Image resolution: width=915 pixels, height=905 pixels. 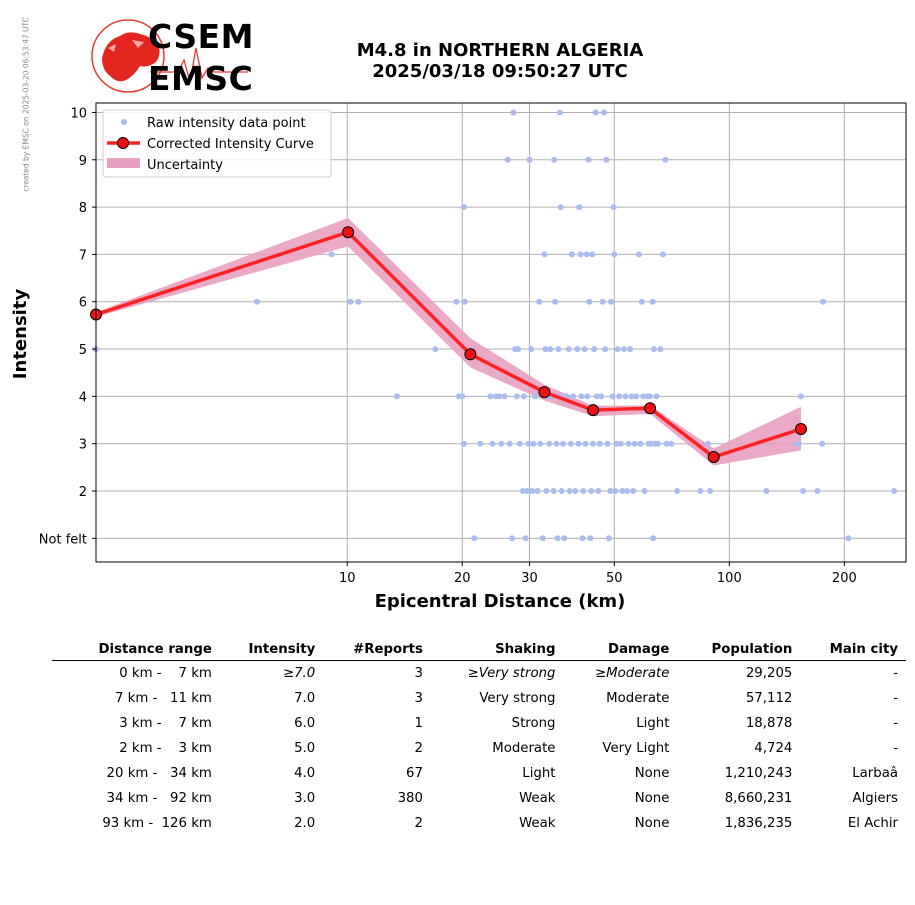 I want to click on x-tick-label: 200, so click(x=844, y=578).